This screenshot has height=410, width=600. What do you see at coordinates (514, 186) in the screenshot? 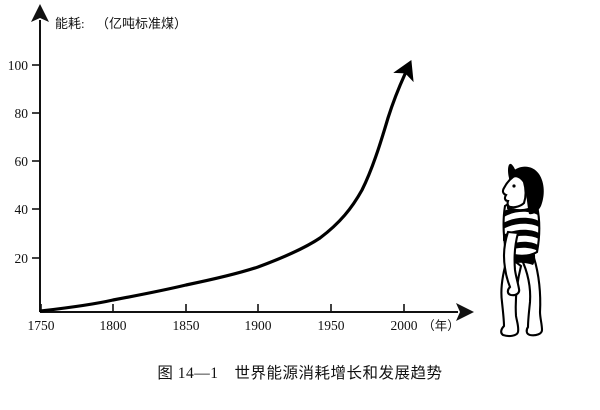
I see `person-eye` at bounding box center [514, 186].